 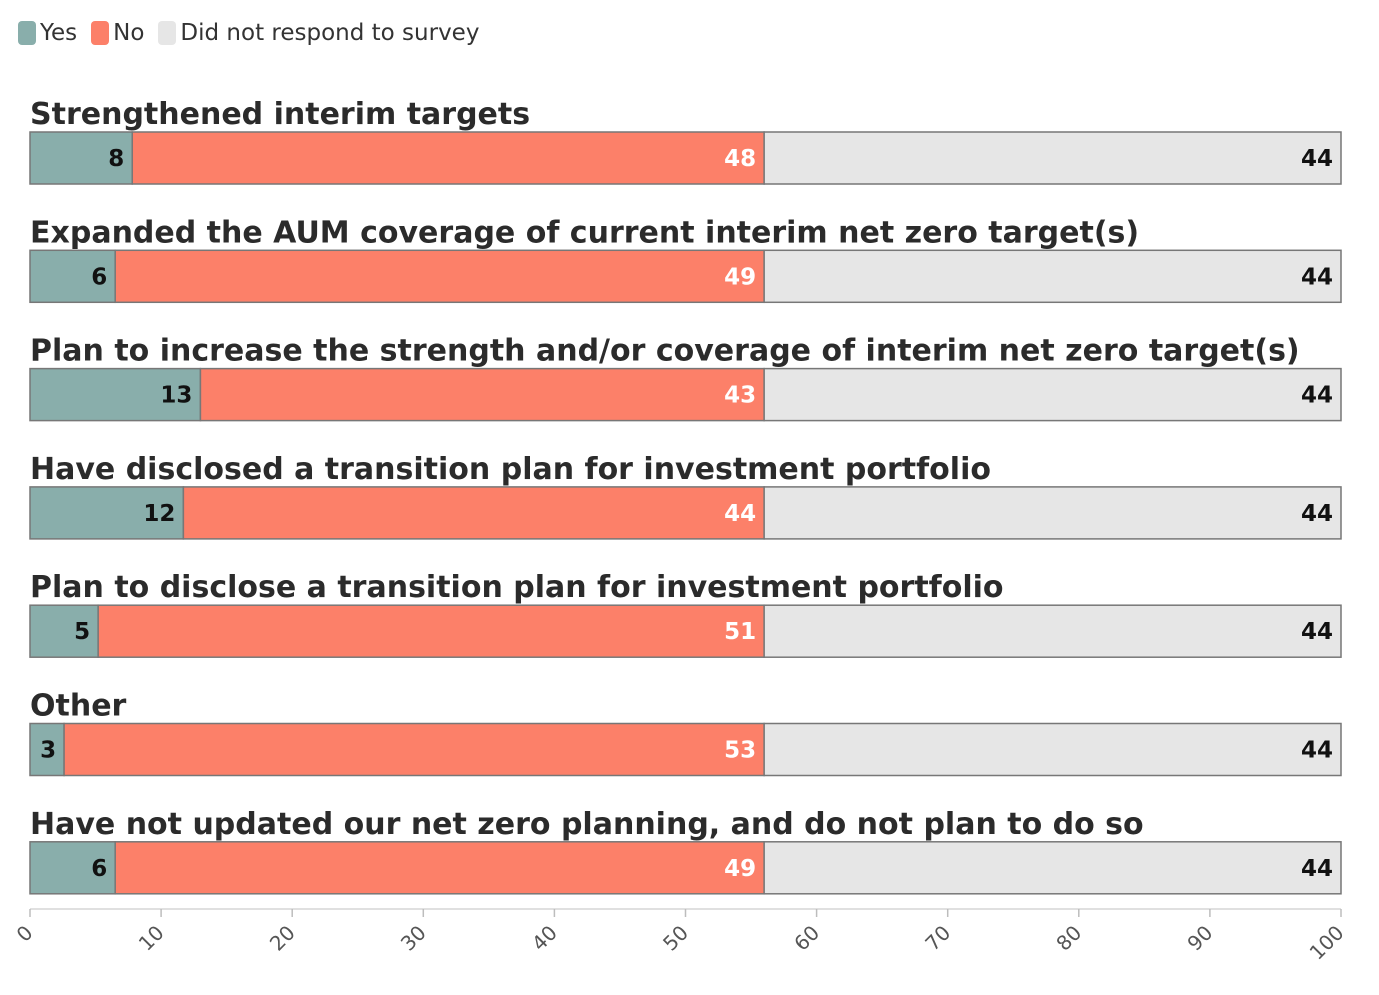 What do you see at coordinates (167, 33) in the screenshot?
I see `legend-swatch-no-response` at bounding box center [167, 33].